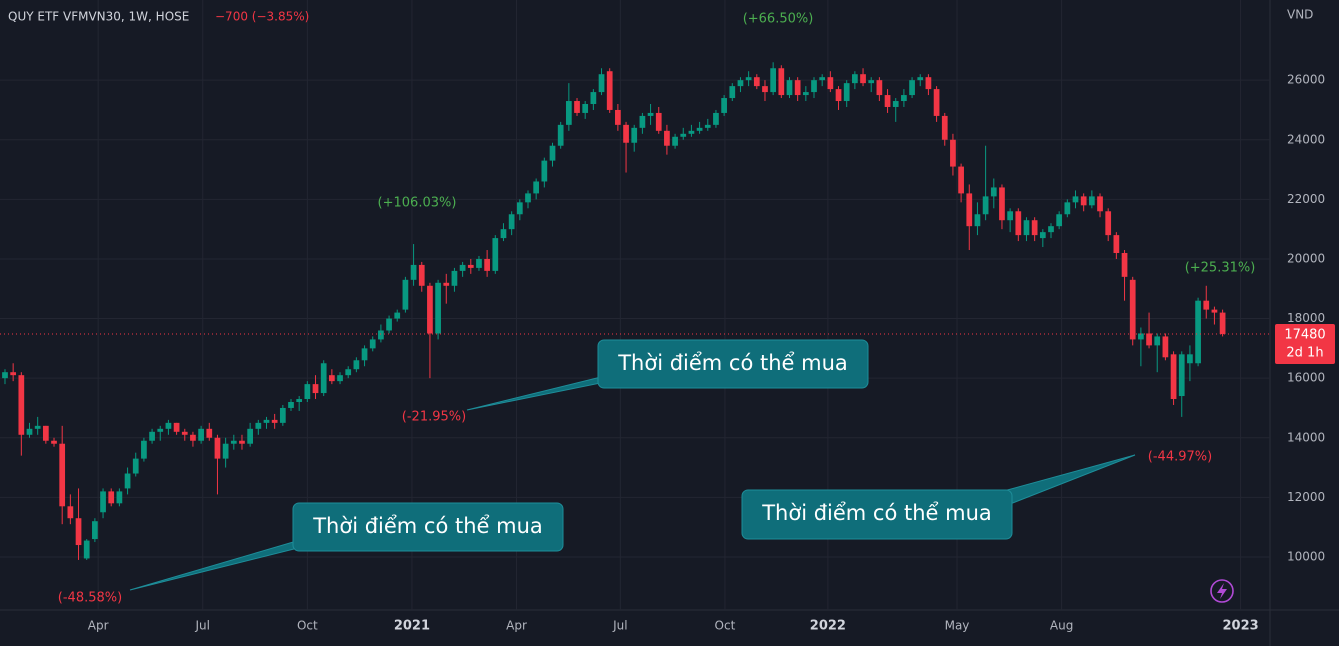 The image size is (1339, 646). I want to click on y-tick-label: 18000, so click(1306, 318).